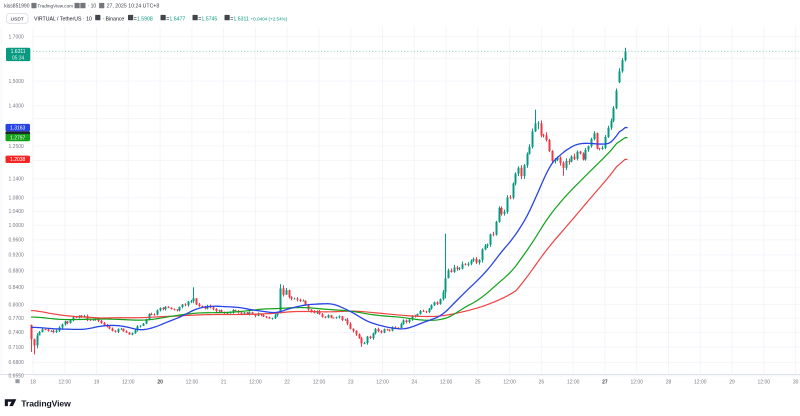  What do you see at coordinates (269, 19) in the screenshot?
I see `svg-text: +0.0404 (+2.54%)` at bounding box center [269, 19].